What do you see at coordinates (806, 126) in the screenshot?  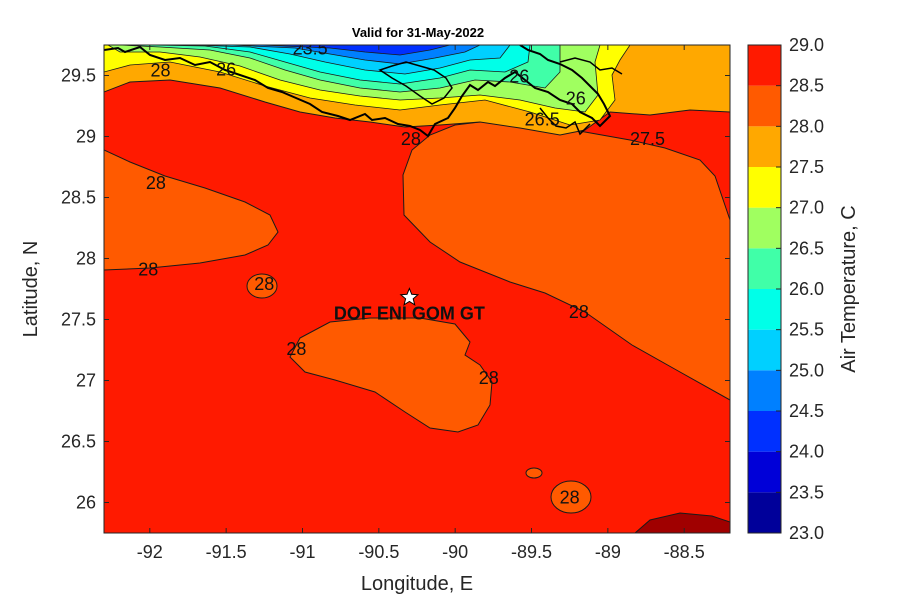 I see `colorbar-tick-label: 28.0` at bounding box center [806, 126].